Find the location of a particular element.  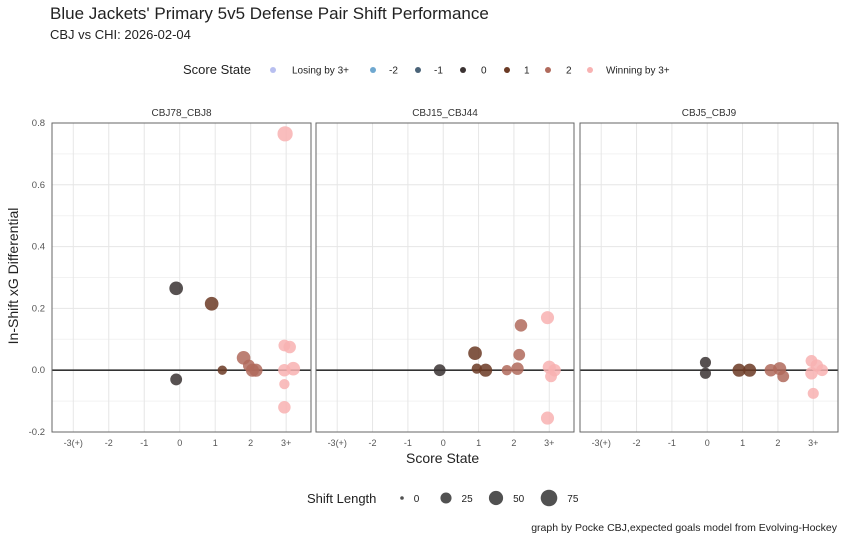

y-tick-label: 0.0 is located at coordinates (38, 370).